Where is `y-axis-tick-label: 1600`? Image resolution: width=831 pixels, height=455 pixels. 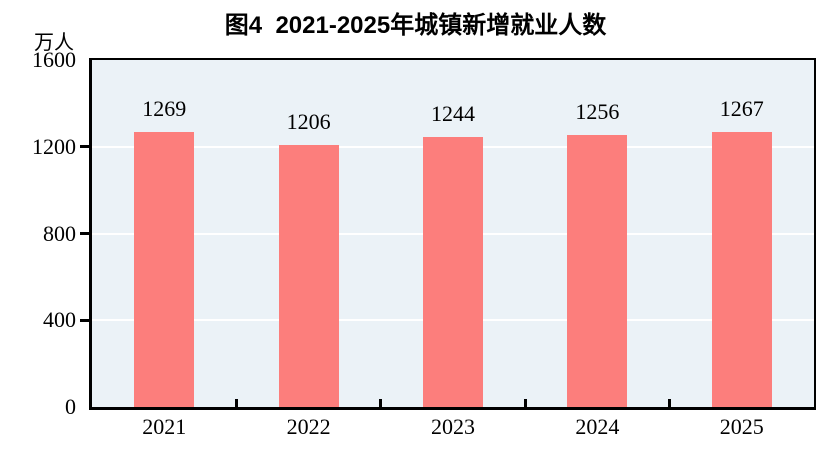
y-axis-tick-label: 1600 is located at coordinates (54, 59).